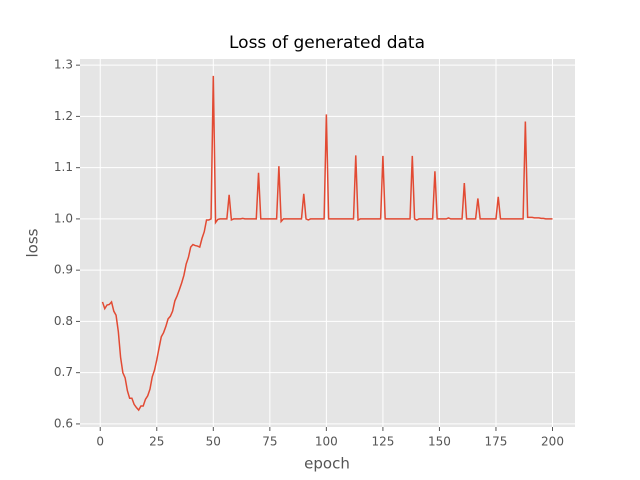 The height and width of the screenshot is (480, 640). What do you see at coordinates (439, 442) in the screenshot?
I see `x-tick-label: 150` at bounding box center [439, 442].